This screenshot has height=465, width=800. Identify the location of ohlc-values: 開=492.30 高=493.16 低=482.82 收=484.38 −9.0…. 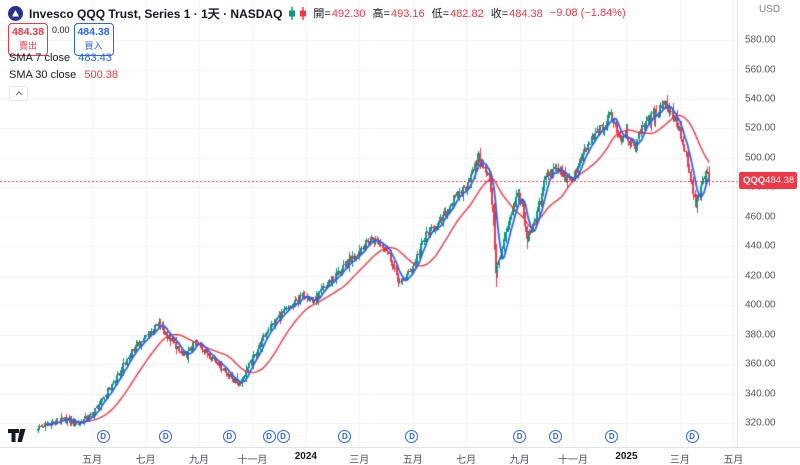
(469, 13).